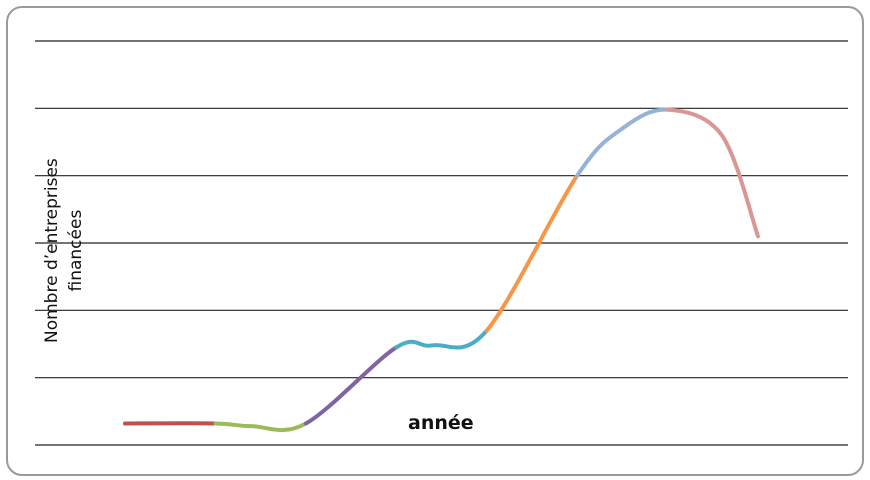 The width and height of the screenshot is (870, 480). Describe the element at coordinates (52, 250) in the screenshot. I see `y-axis-label-line-1: Nombre d’entreprises` at that location.